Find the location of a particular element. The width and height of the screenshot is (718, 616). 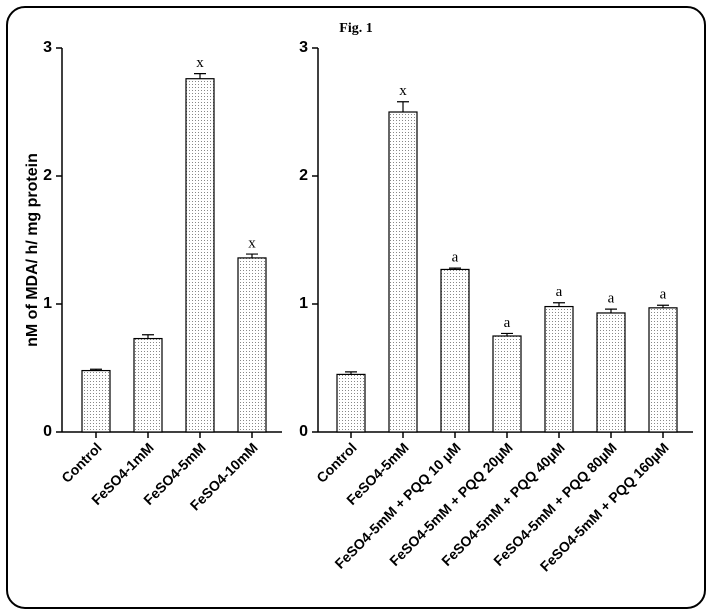

y-axis-label: nM of MDA/ h/ mg protein is located at coordinates (32, 250).